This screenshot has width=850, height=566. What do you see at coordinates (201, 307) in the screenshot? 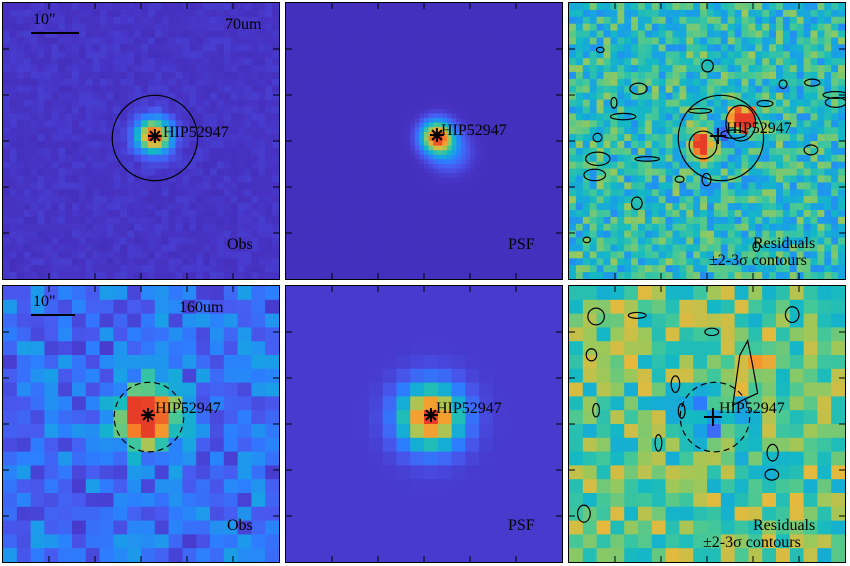
I see `band-label: 160um` at bounding box center [201, 307].